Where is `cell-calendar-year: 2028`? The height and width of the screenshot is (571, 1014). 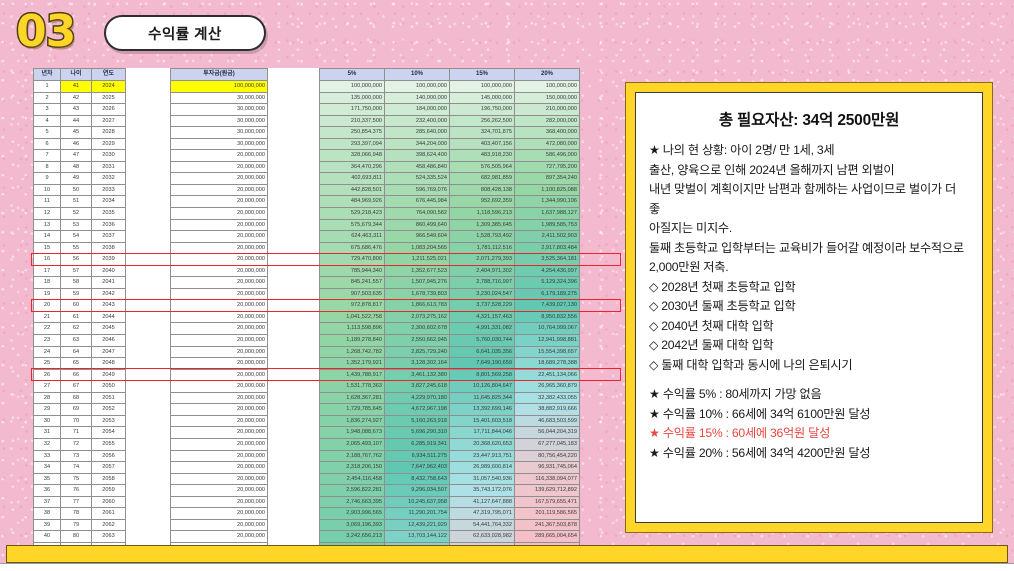
cell-calendar-year: 2028 is located at coordinates (108, 132).